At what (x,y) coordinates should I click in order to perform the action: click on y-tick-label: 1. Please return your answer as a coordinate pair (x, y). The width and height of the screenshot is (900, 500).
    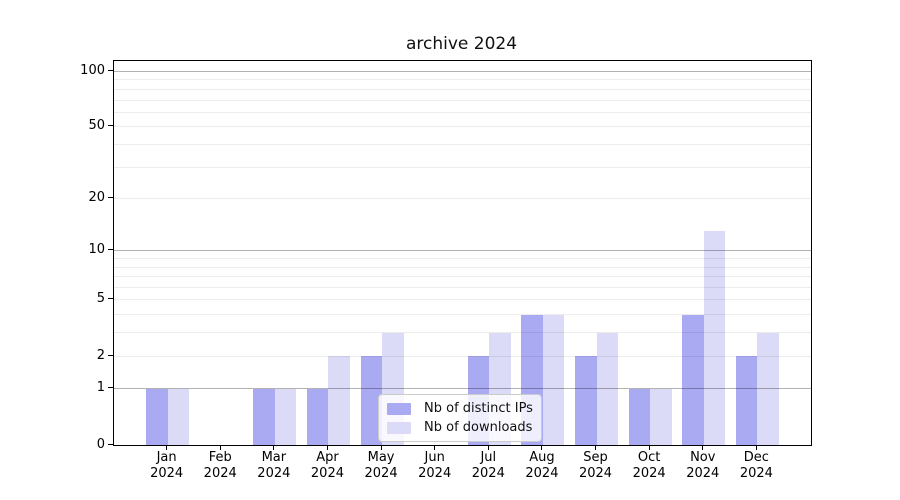
    Looking at the image, I should click on (100, 388).